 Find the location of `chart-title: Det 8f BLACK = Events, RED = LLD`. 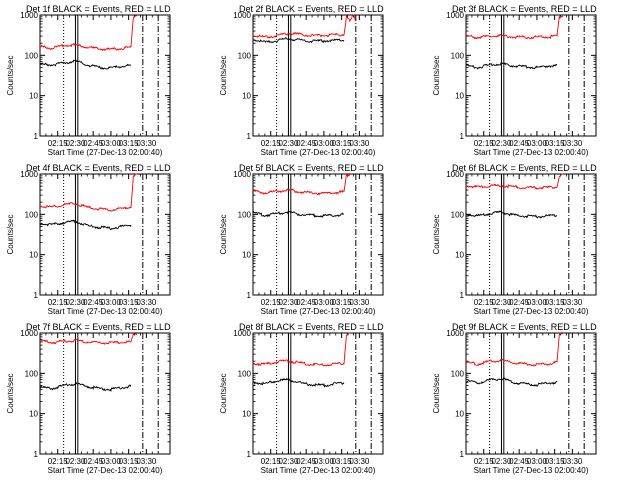

chart-title: Det 8f BLACK = Events, RED = LLD is located at coordinates (311, 327).